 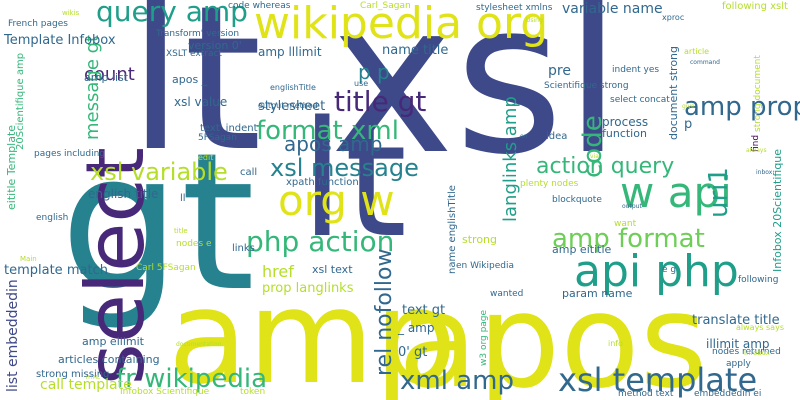 I want to click on word-xml-amp: xml amp, so click(x=457, y=381).